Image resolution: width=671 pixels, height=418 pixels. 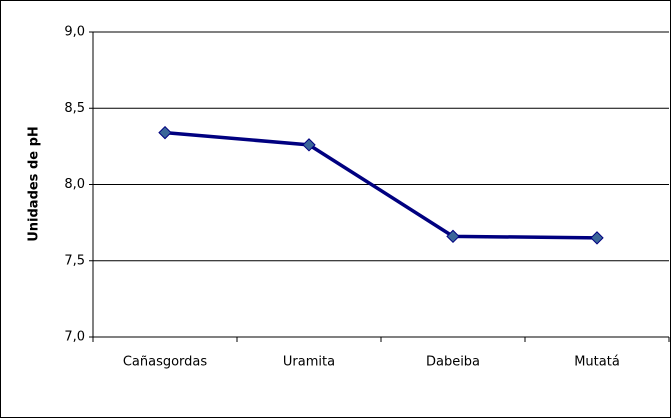 What do you see at coordinates (597, 362) in the screenshot?
I see `x-tick-label: Mutatá` at bounding box center [597, 362].